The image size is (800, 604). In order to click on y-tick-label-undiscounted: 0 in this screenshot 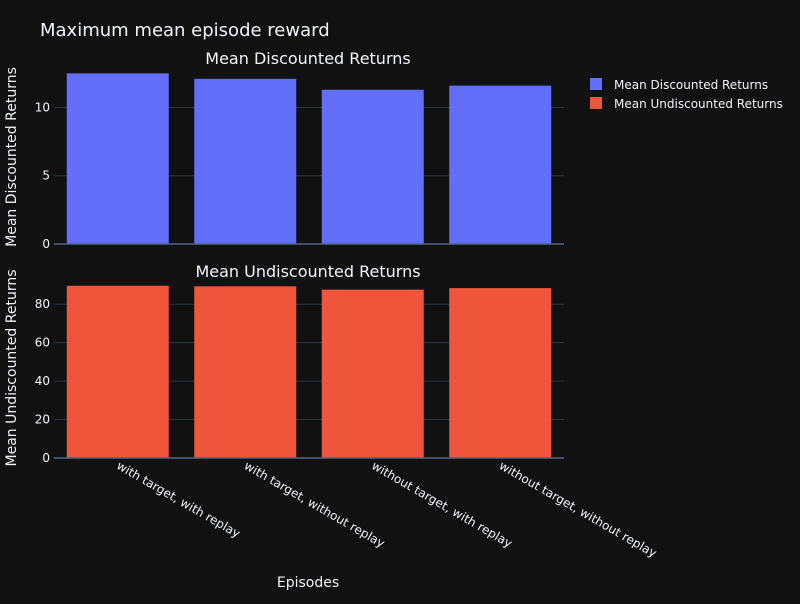, I will do `click(46, 458)`.